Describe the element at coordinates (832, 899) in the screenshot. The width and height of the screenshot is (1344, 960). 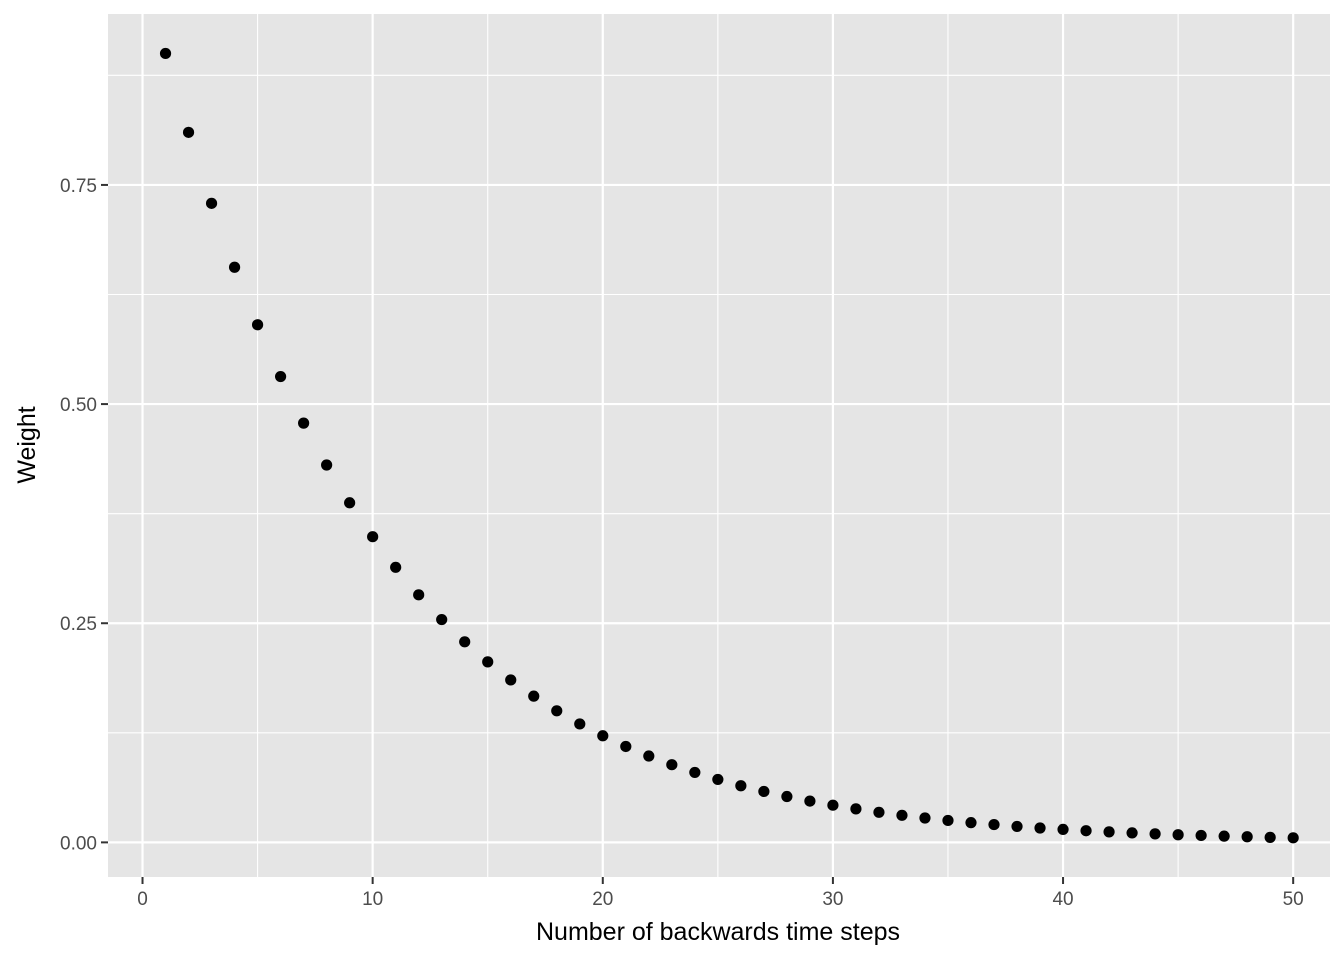
I see `x-tick-label: 30` at that location.